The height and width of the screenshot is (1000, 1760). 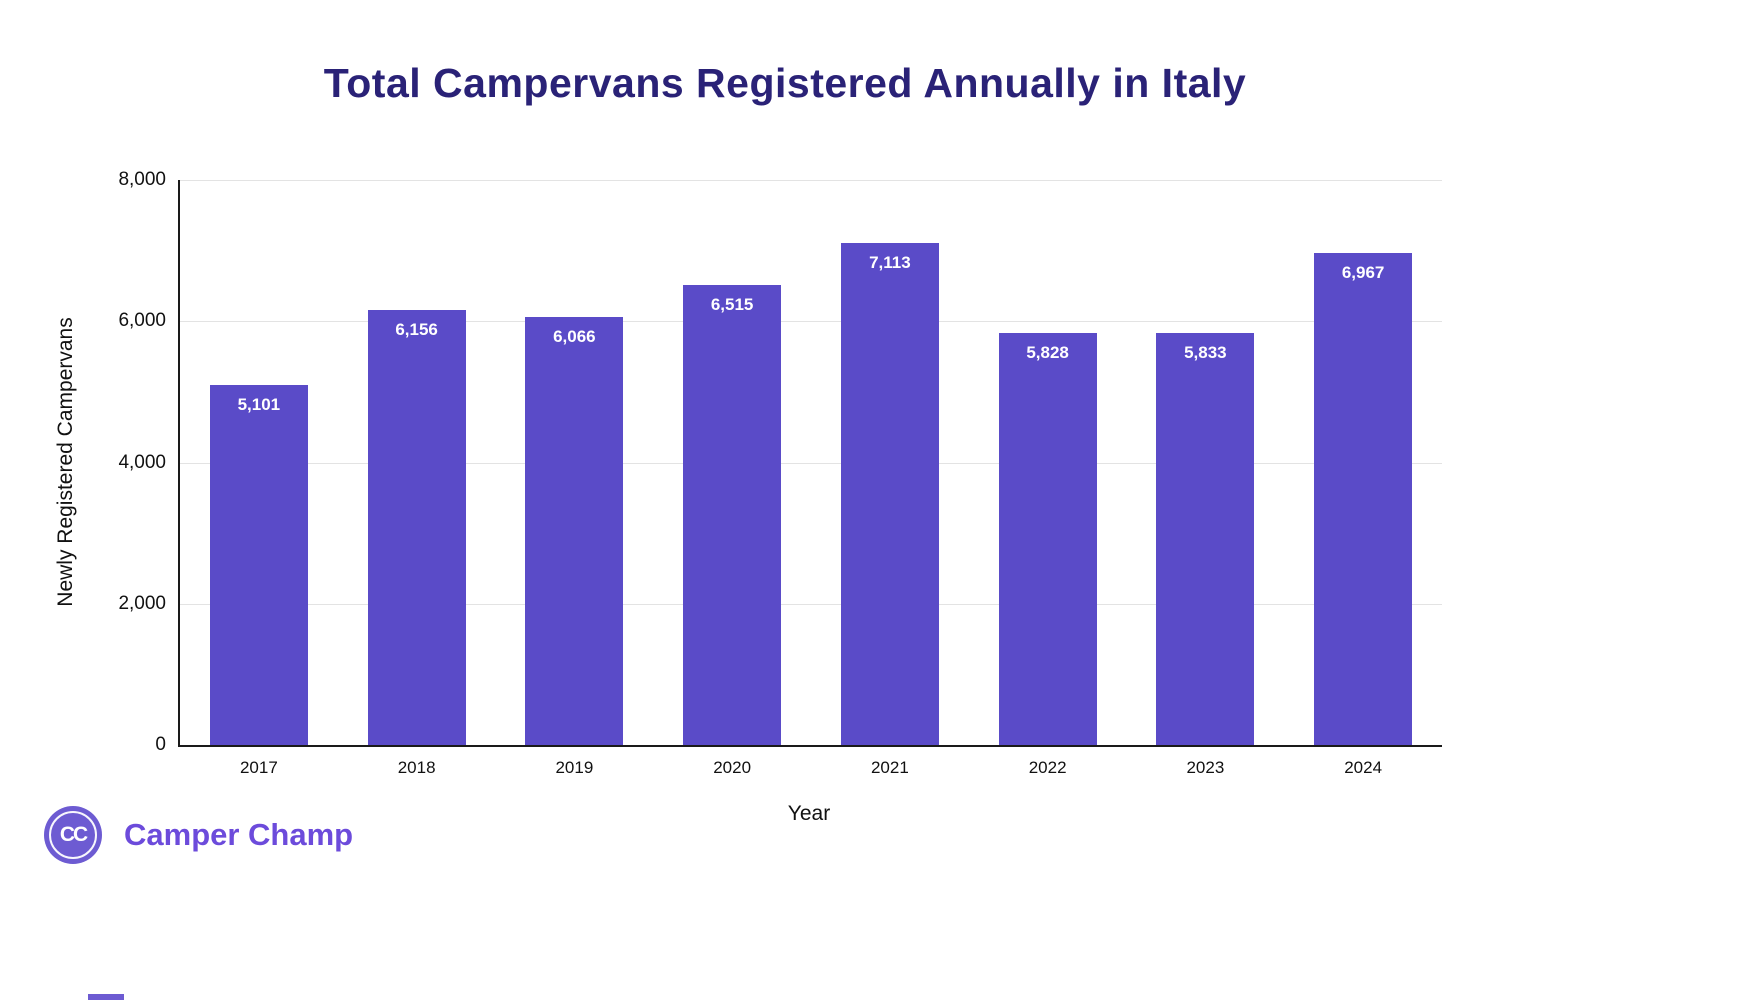 What do you see at coordinates (889, 493) in the screenshot?
I see `bar-2021: 7,113` at bounding box center [889, 493].